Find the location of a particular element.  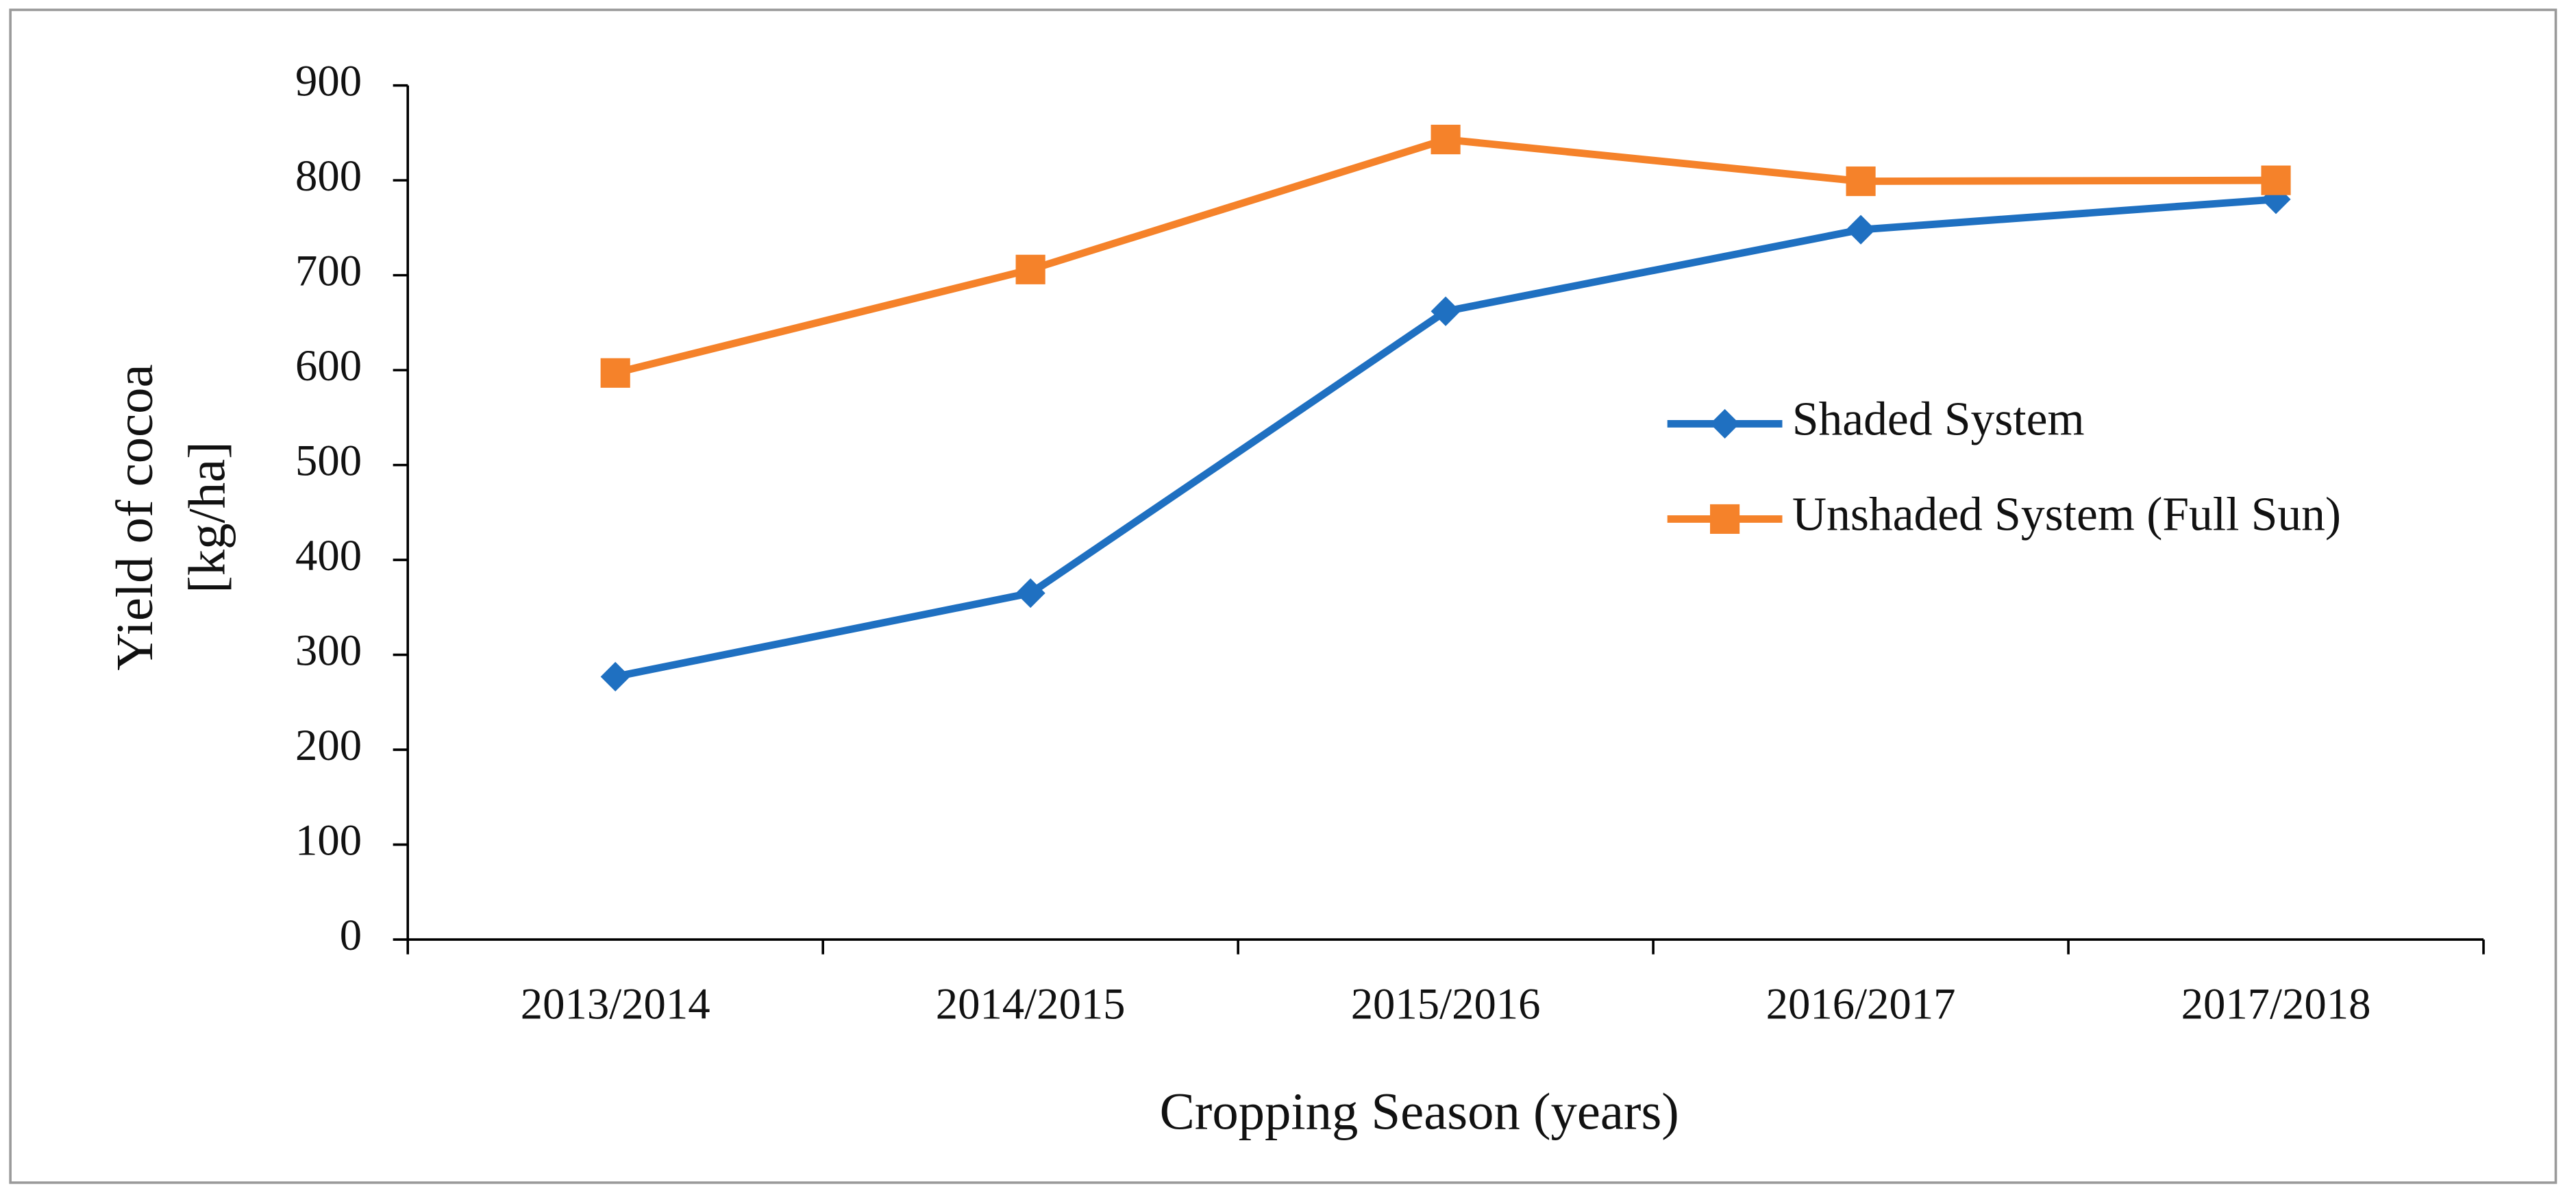

y-tick-label: 800 is located at coordinates (328, 175).